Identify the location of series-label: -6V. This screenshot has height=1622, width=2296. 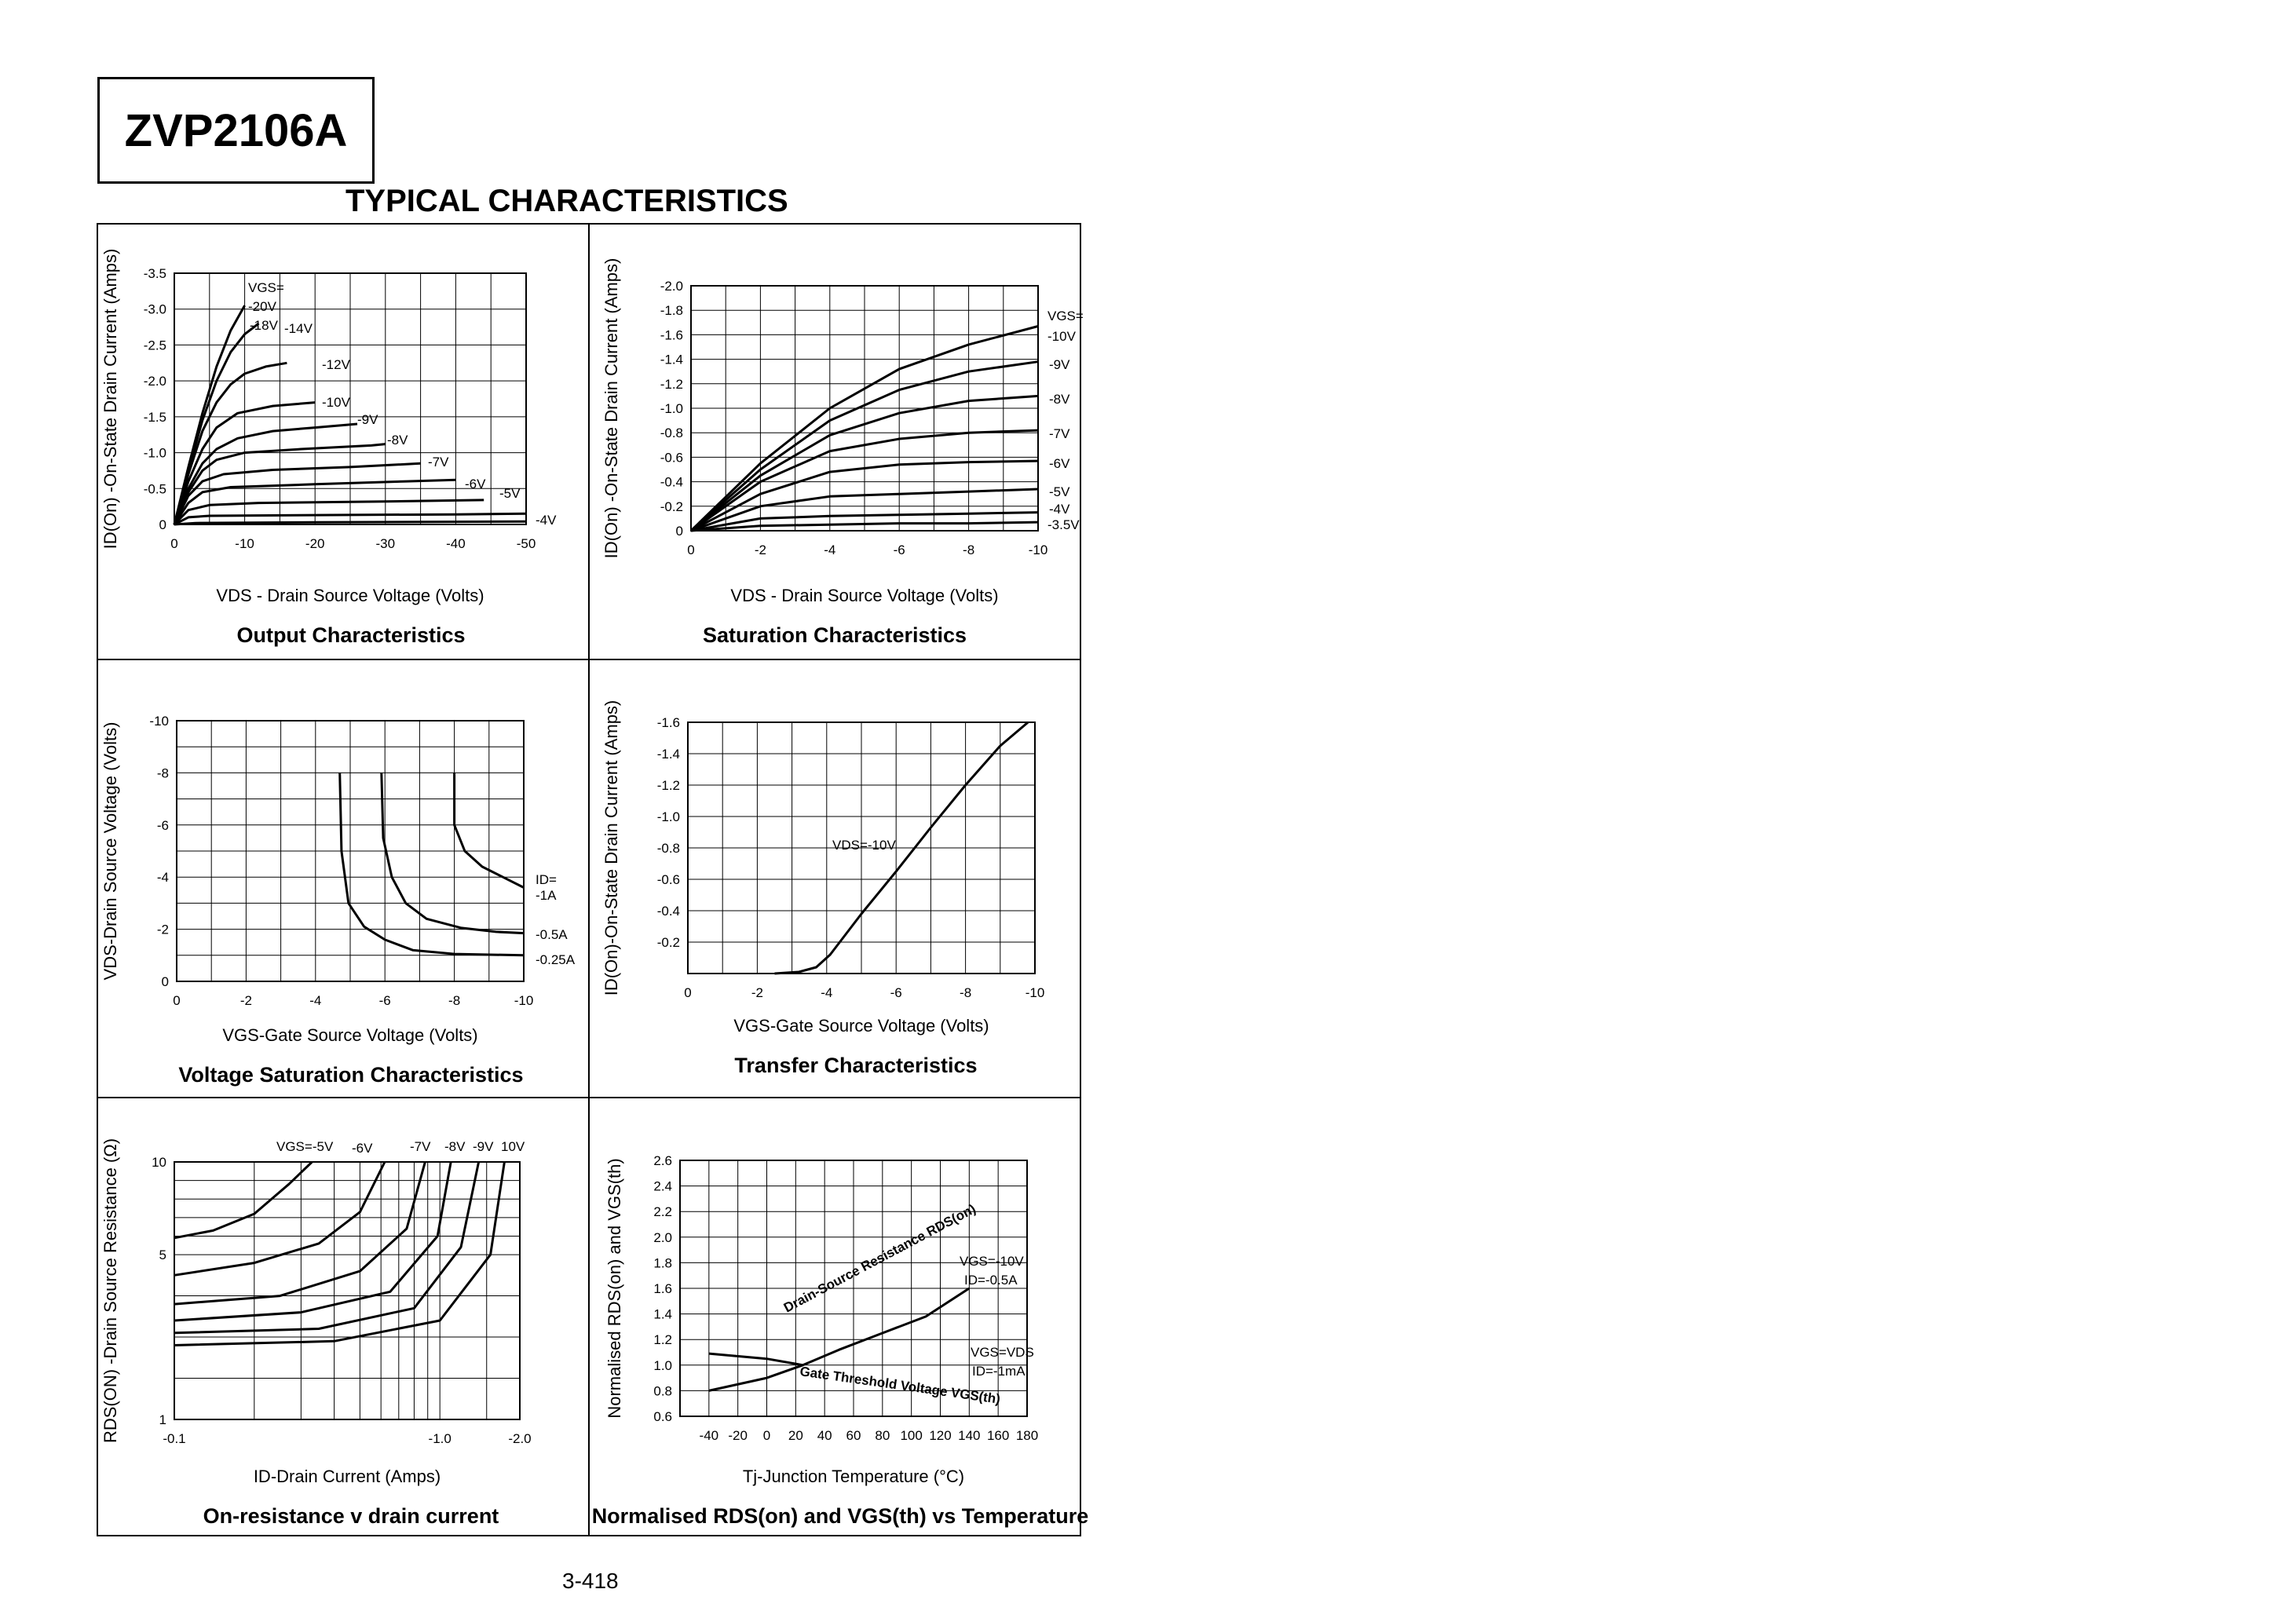
(1059, 463).